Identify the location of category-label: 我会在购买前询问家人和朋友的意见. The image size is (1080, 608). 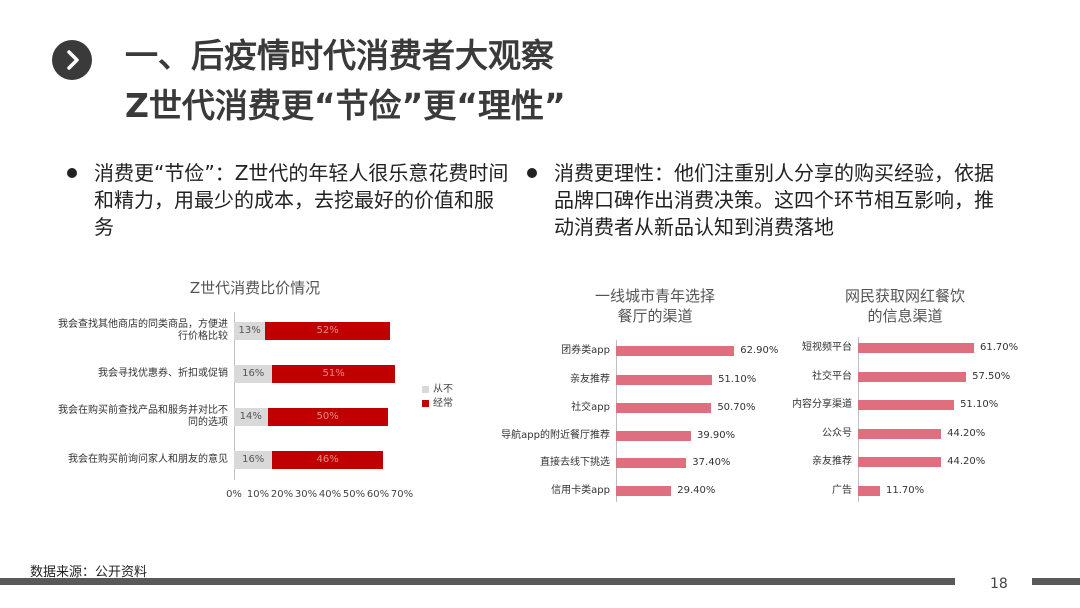
(148, 459).